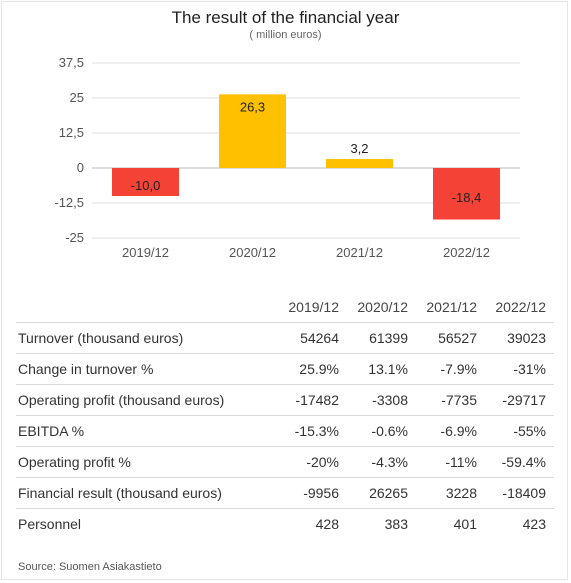  I want to click on table-cell: -3308, so click(381, 400).